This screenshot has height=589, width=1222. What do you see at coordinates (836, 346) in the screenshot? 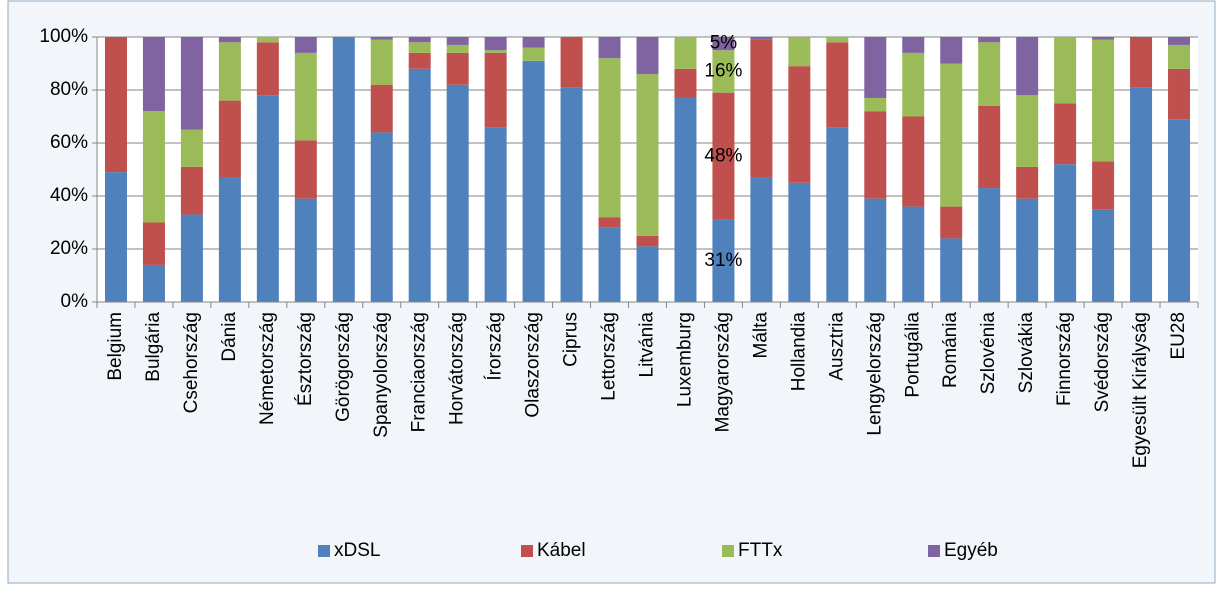
I see `x-tick-label: Ausztria` at bounding box center [836, 346].